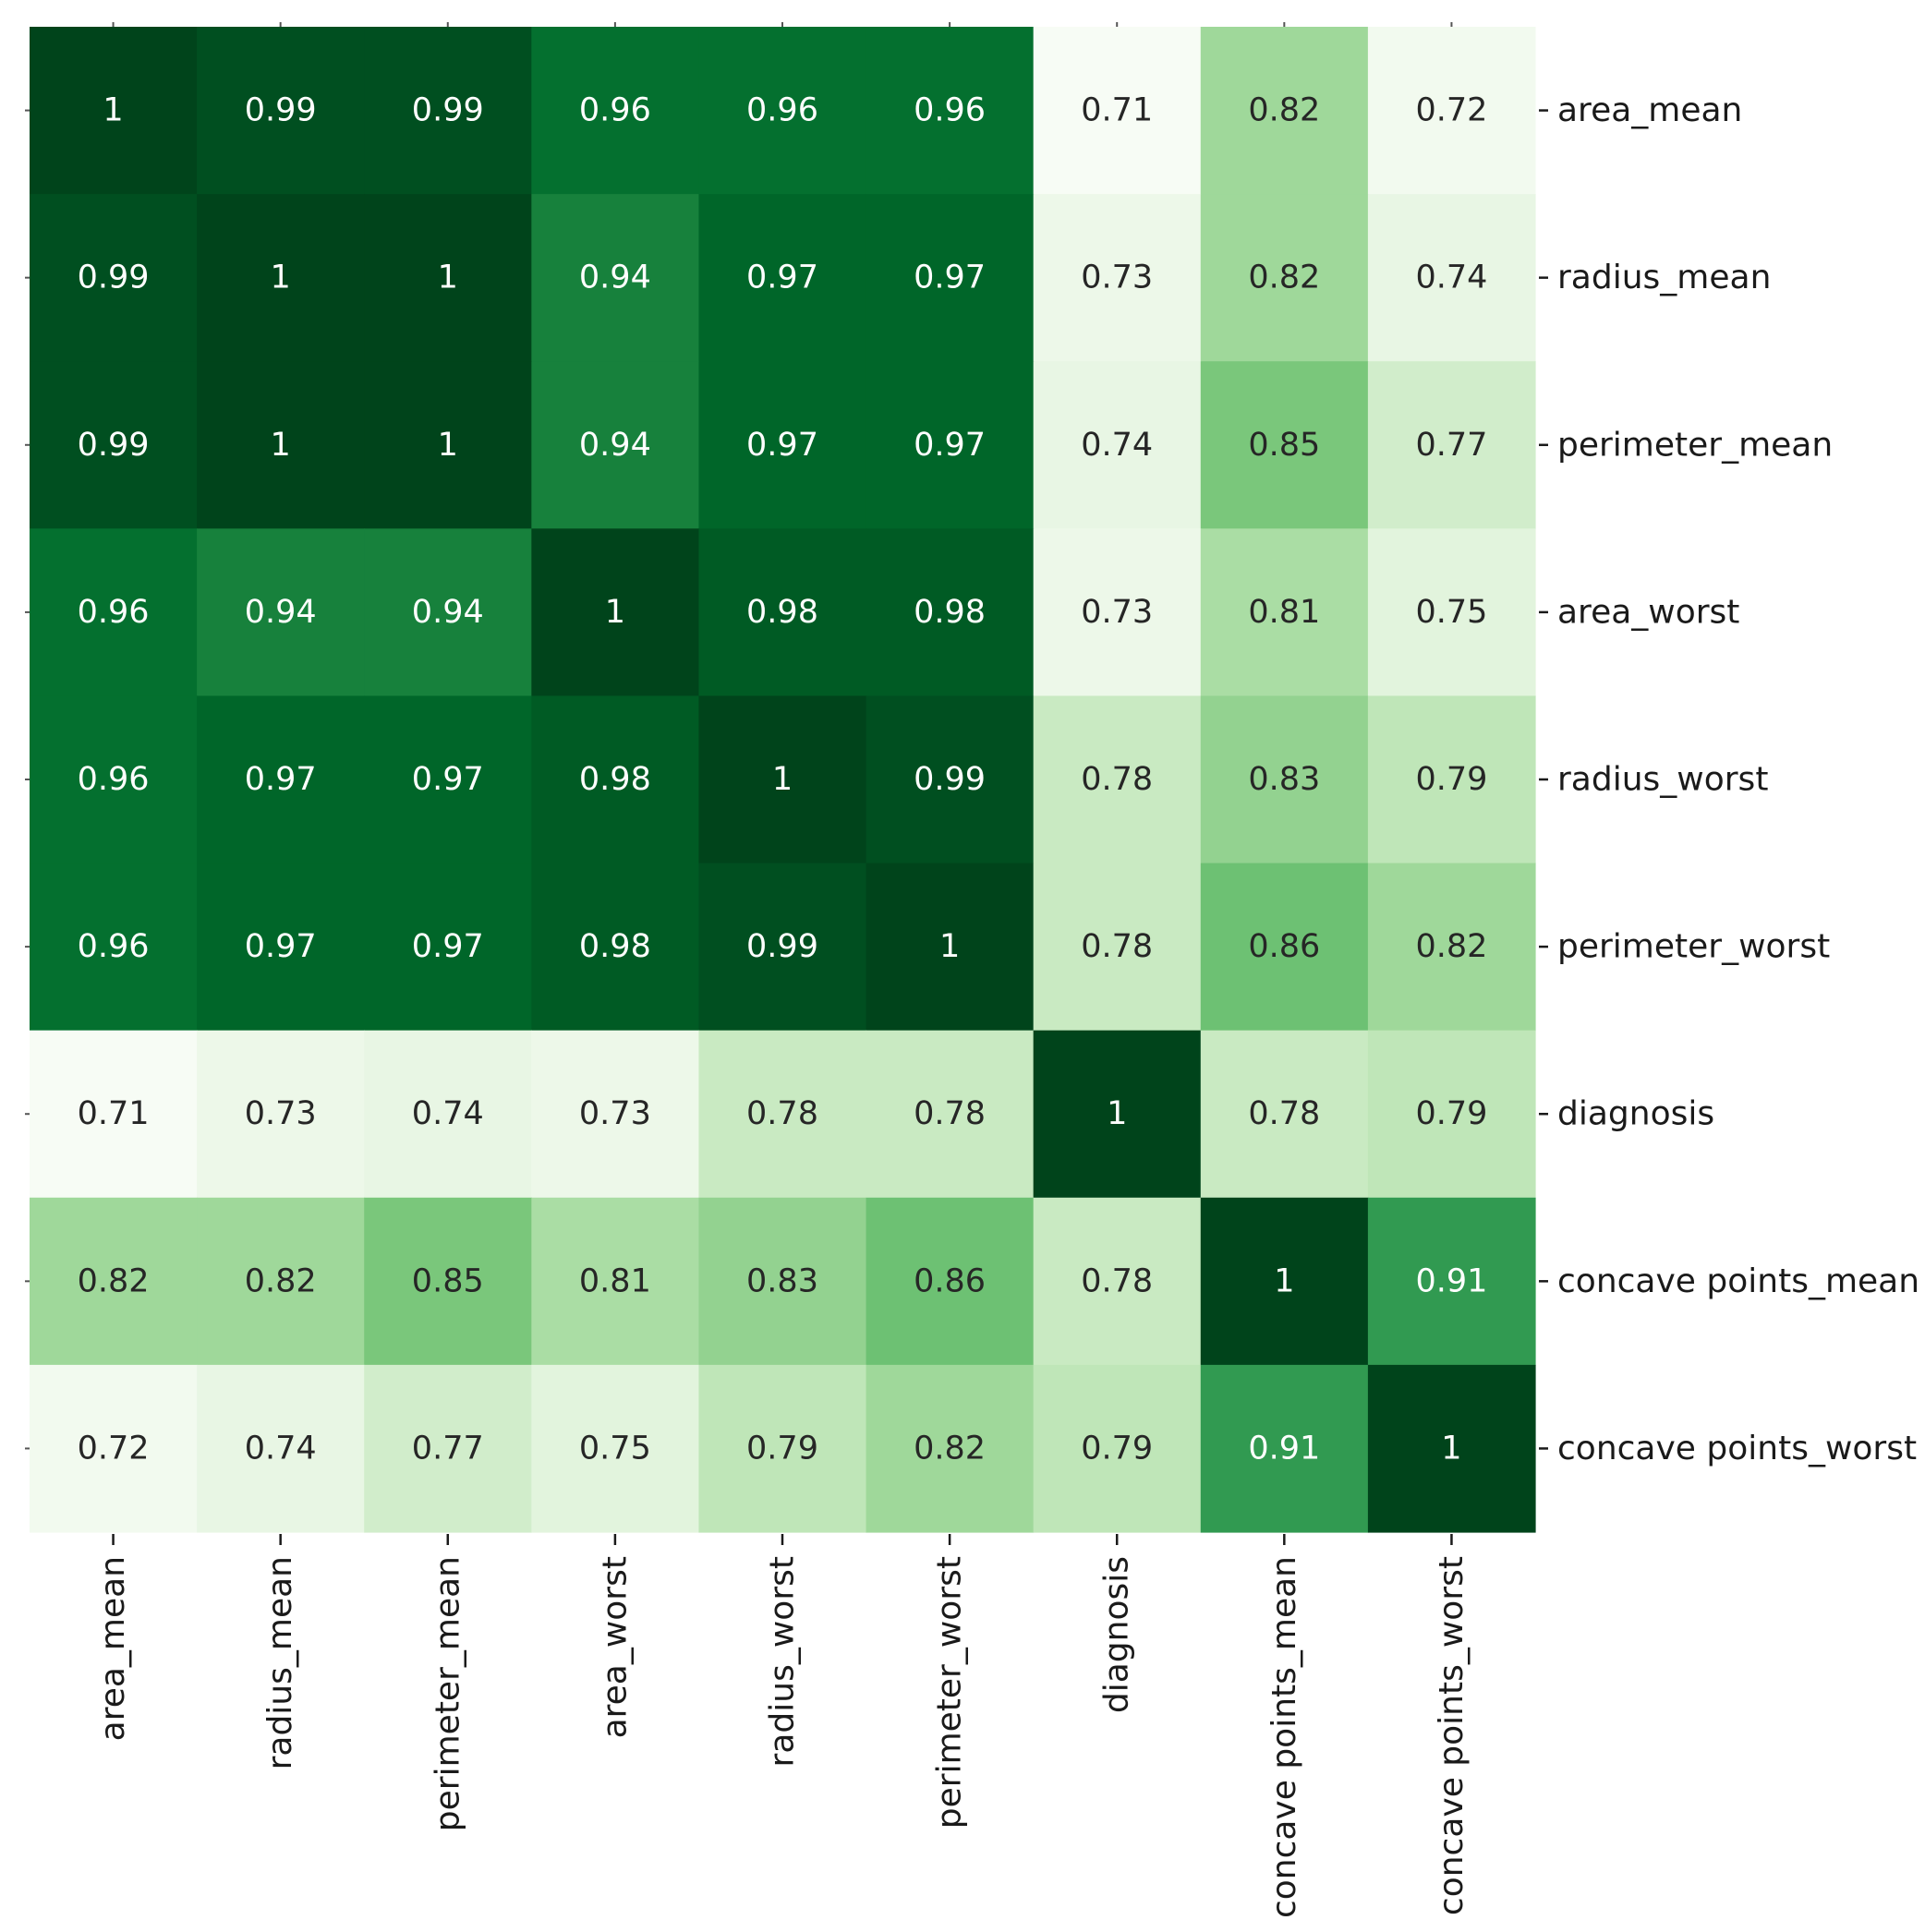  What do you see at coordinates (448, 1449) in the screenshot?
I see `heatmap-value-r8-c2: 0.77` at bounding box center [448, 1449].